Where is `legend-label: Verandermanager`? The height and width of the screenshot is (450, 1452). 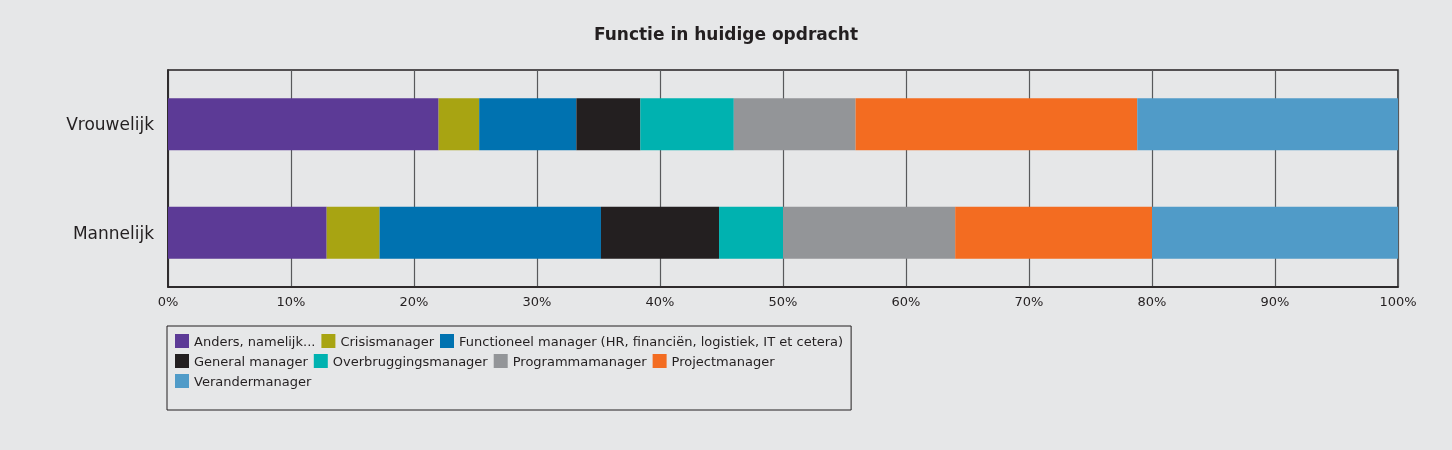
legend-label: Verandermanager is located at coordinates (253, 381).